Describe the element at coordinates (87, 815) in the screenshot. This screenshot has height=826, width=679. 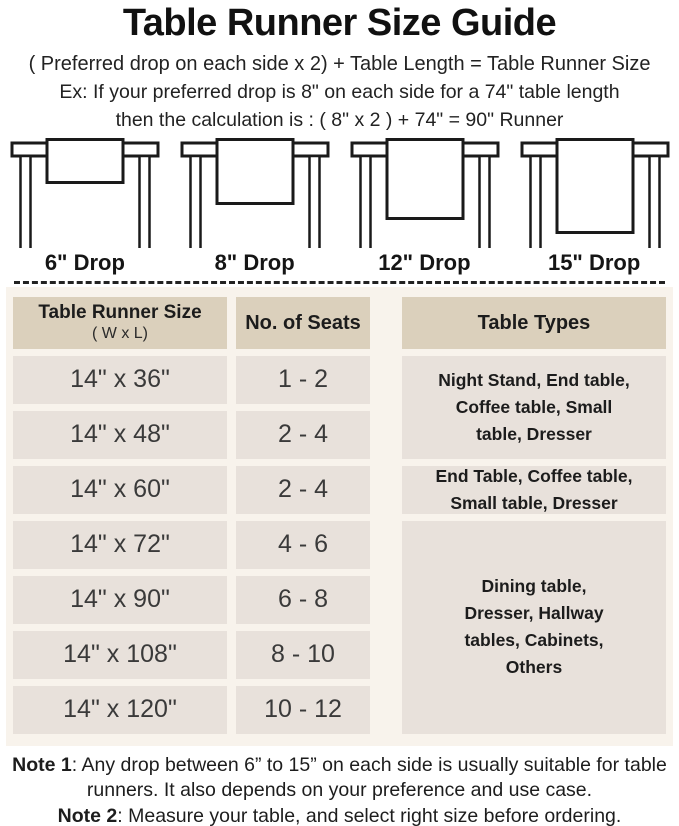
I see `note-2-label: Note 2` at that location.